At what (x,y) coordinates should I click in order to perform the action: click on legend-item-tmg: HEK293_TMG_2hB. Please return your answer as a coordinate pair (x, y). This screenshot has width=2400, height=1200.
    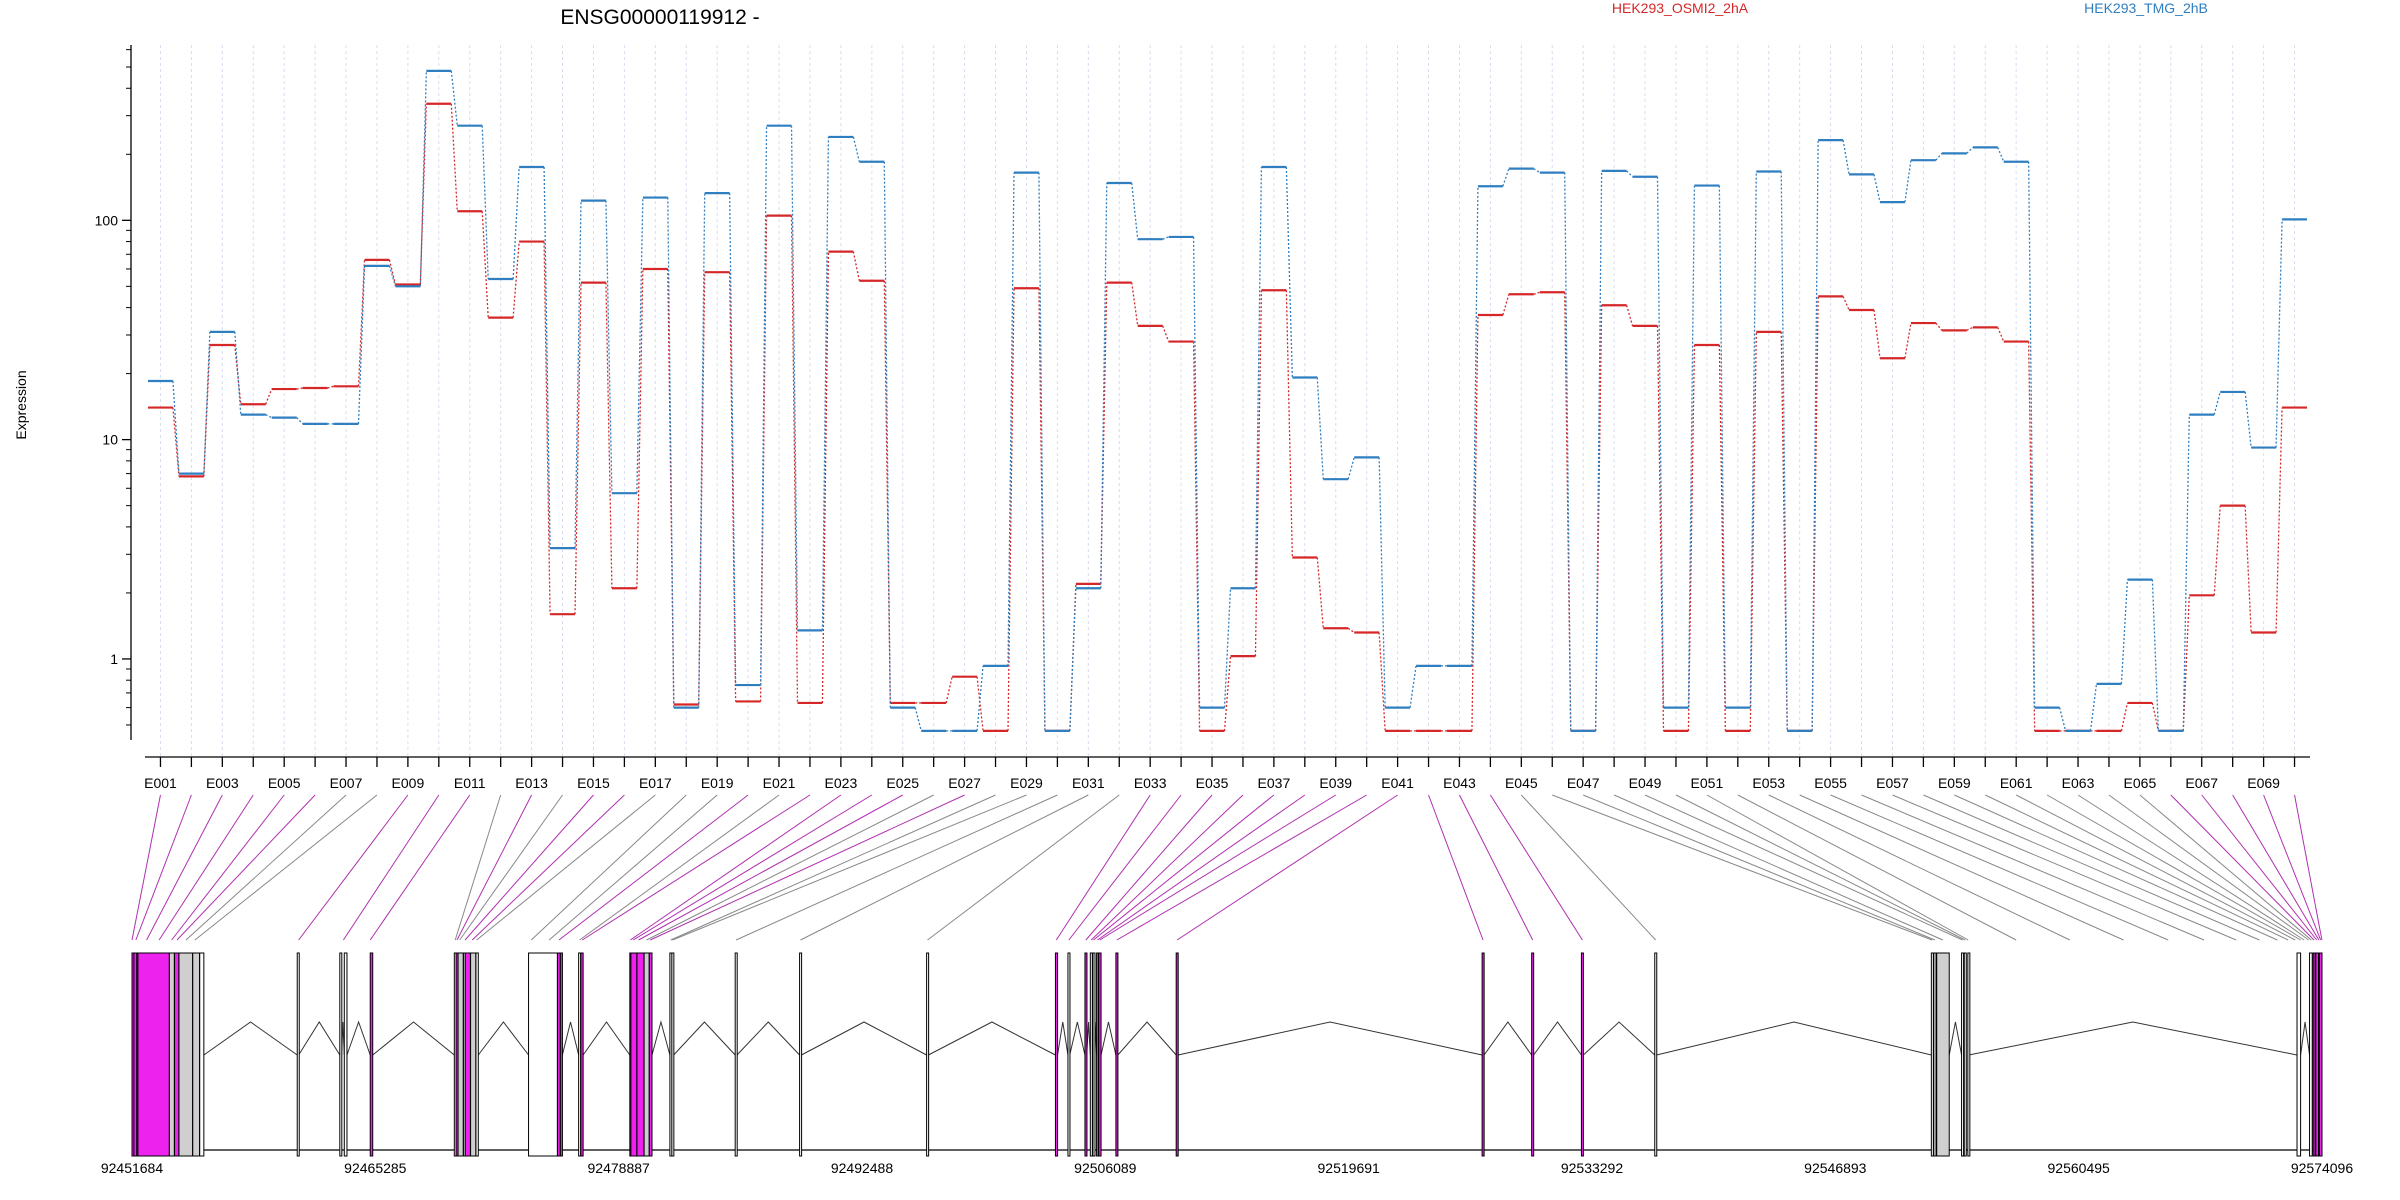
    Looking at the image, I should click on (2146, 8).